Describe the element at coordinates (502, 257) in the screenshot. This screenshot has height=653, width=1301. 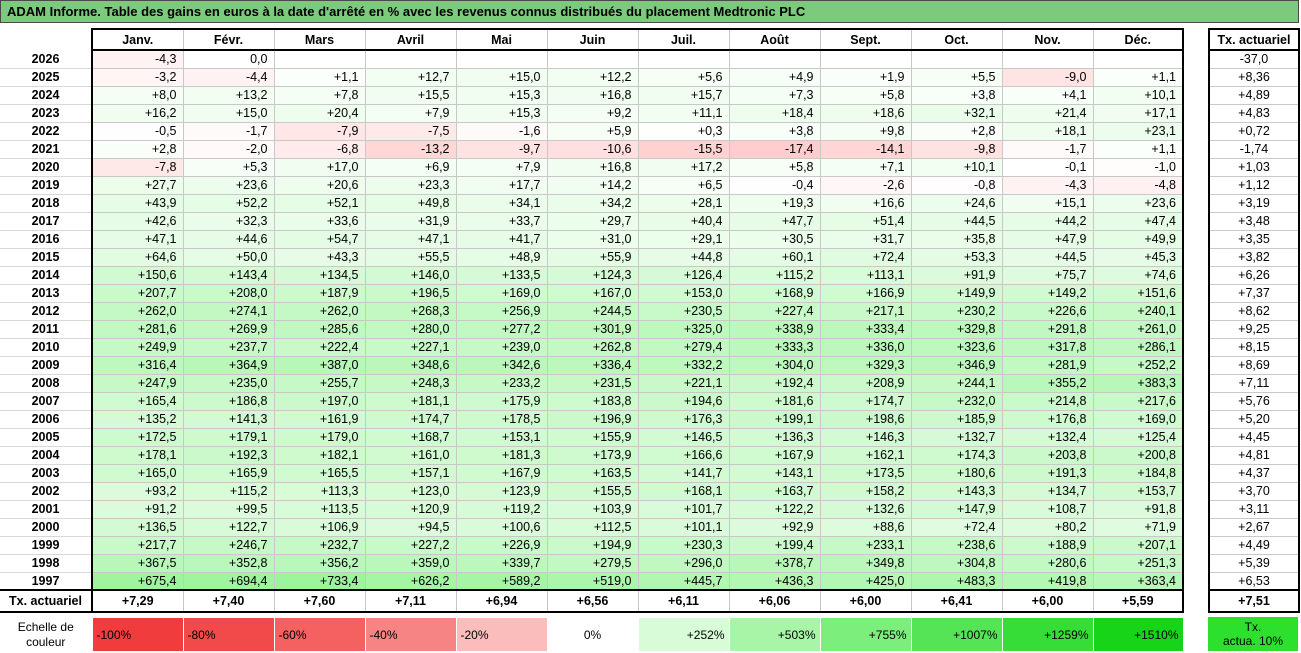
I see `gain-cell: +48,9` at that location.